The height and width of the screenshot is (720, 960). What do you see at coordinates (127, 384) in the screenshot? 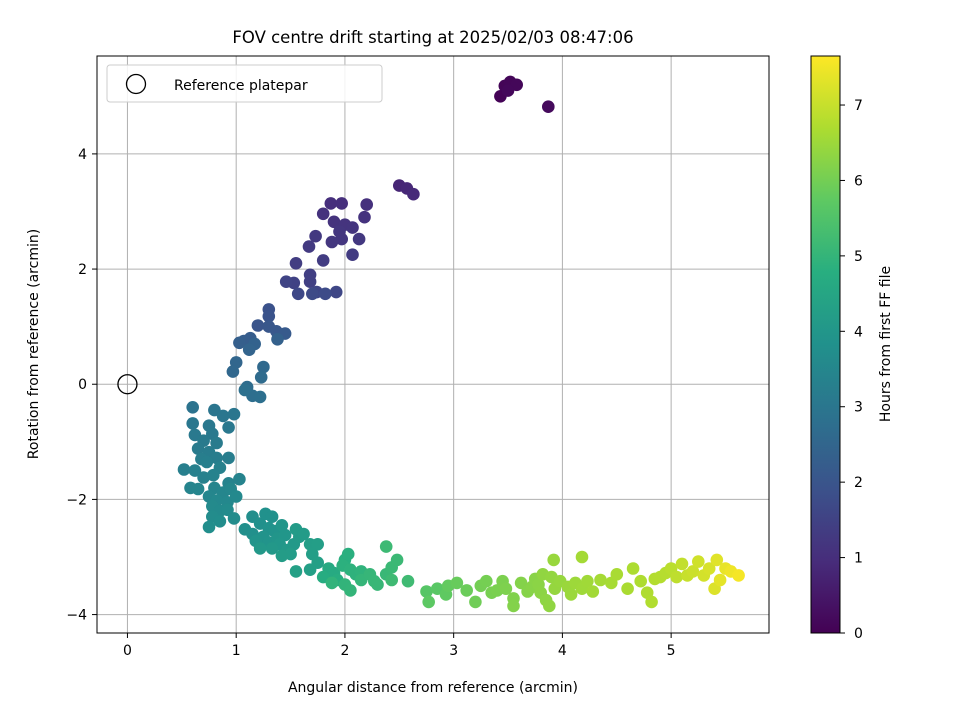
I see `reference-platepar-marker` at bounding box center [127, 384].